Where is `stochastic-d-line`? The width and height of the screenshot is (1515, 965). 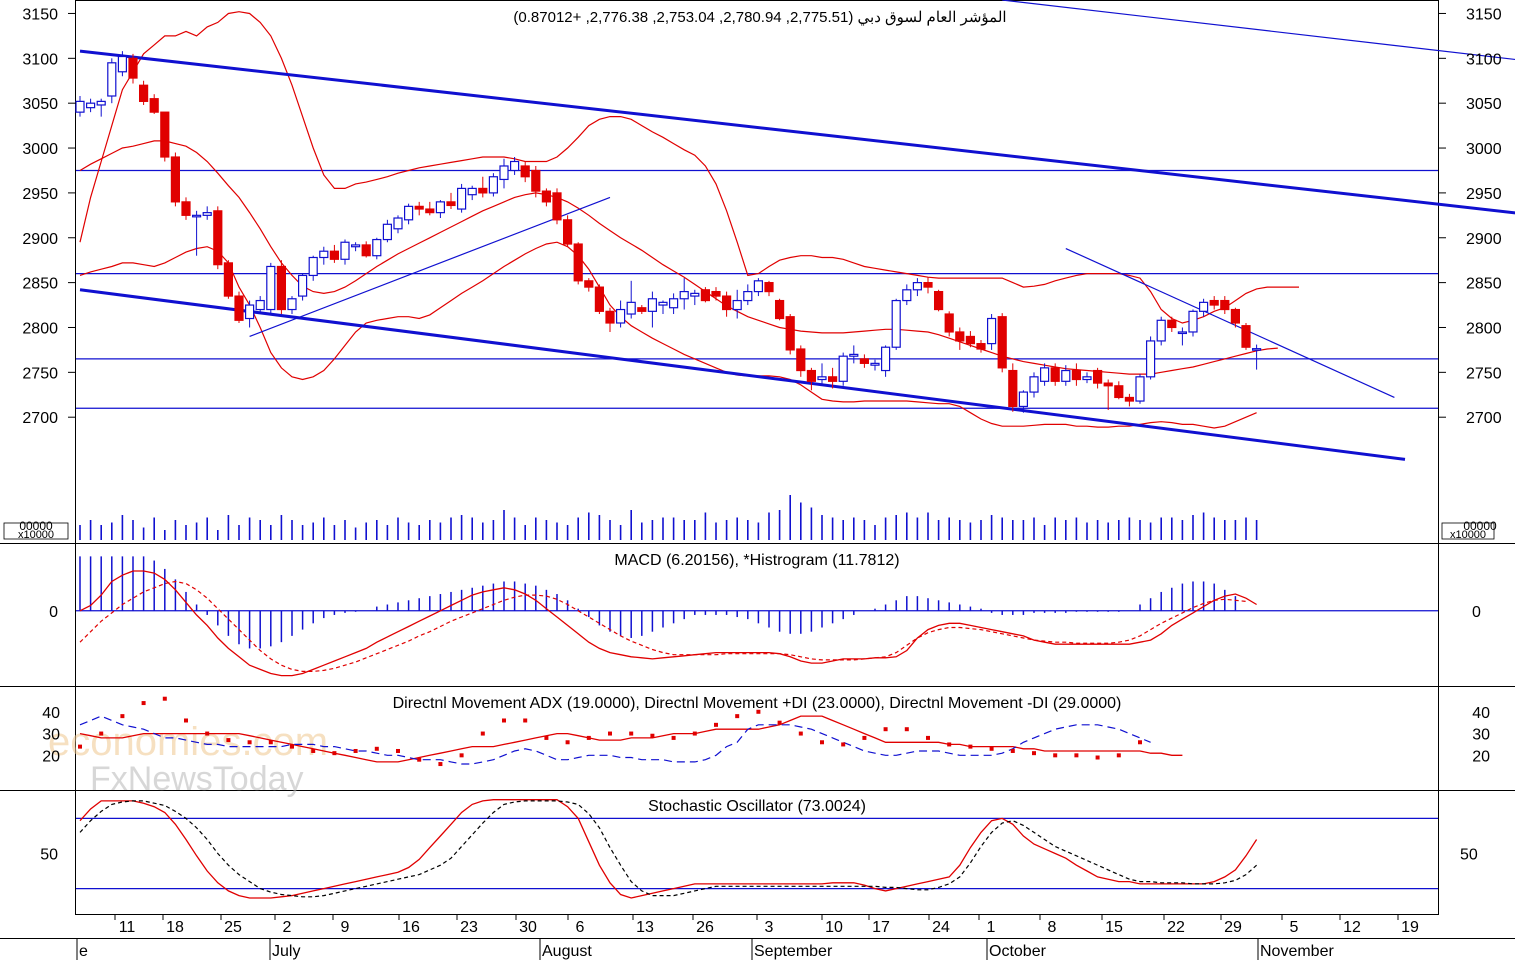
stochastic-d-line is located at coordinates (668, 849).